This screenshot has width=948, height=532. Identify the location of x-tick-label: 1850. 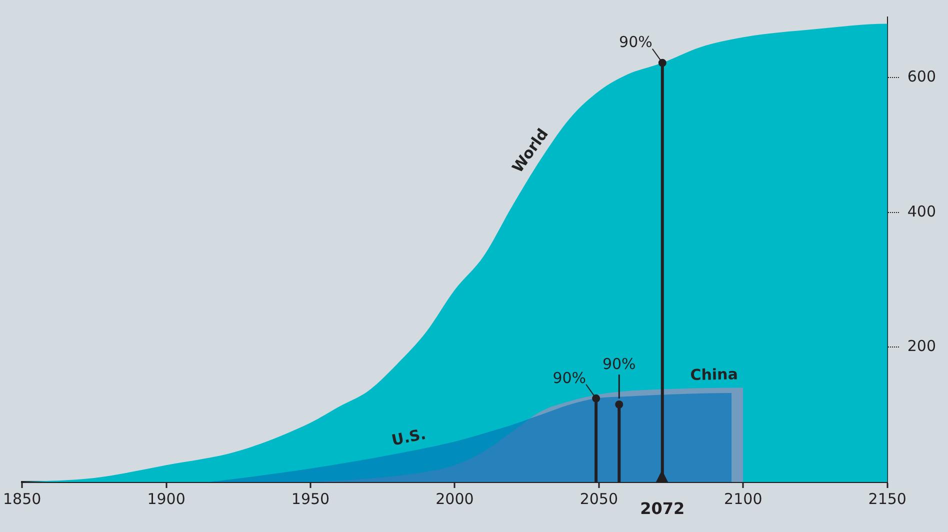
(22, 499).